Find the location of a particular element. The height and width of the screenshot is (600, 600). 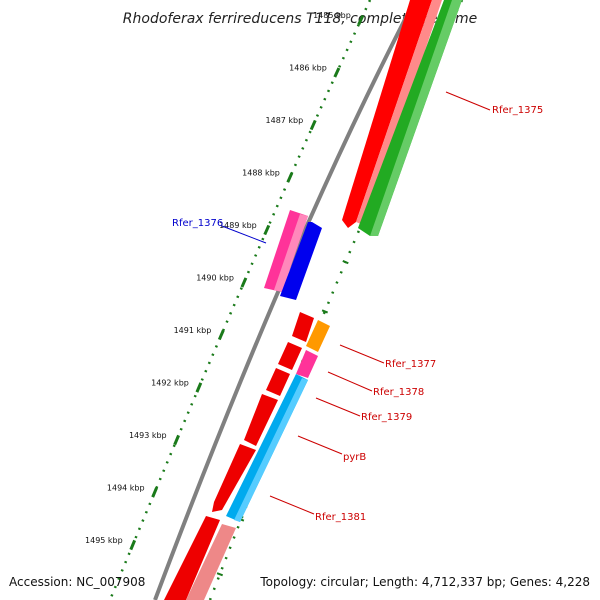

ruler-tick-label: 1494 kbp is located at coordinates (126, 488).